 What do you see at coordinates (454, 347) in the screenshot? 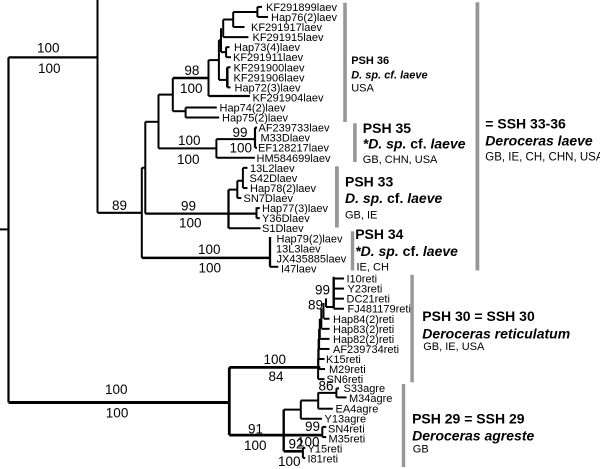
I see `svg-text: GB, IE, USA` at bounding box center [454, 347].